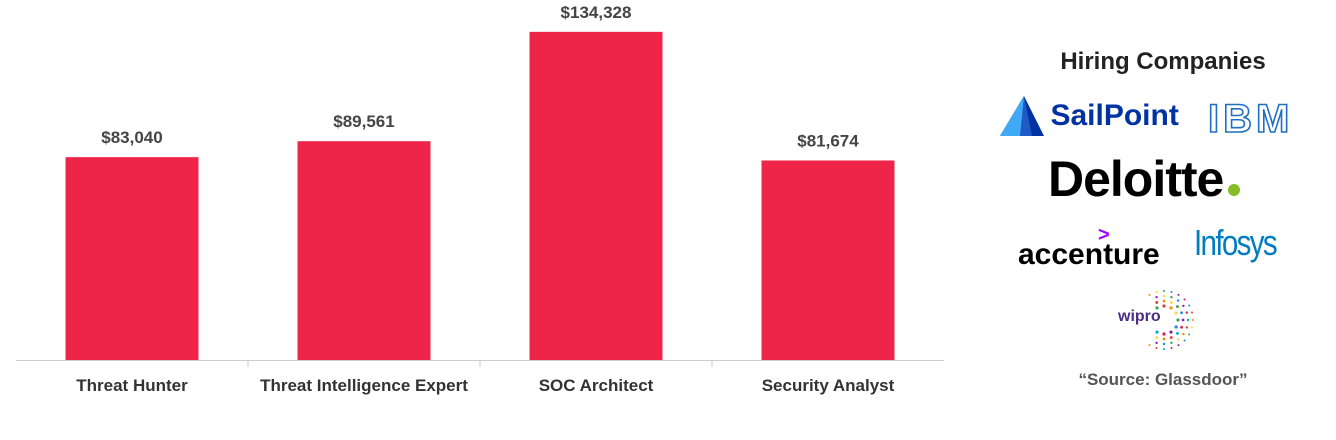  What do you see at coordinates (1233, 190) in the screenshot?
I see `deloitte-dot-icon` at bounding box center [1233, 190].